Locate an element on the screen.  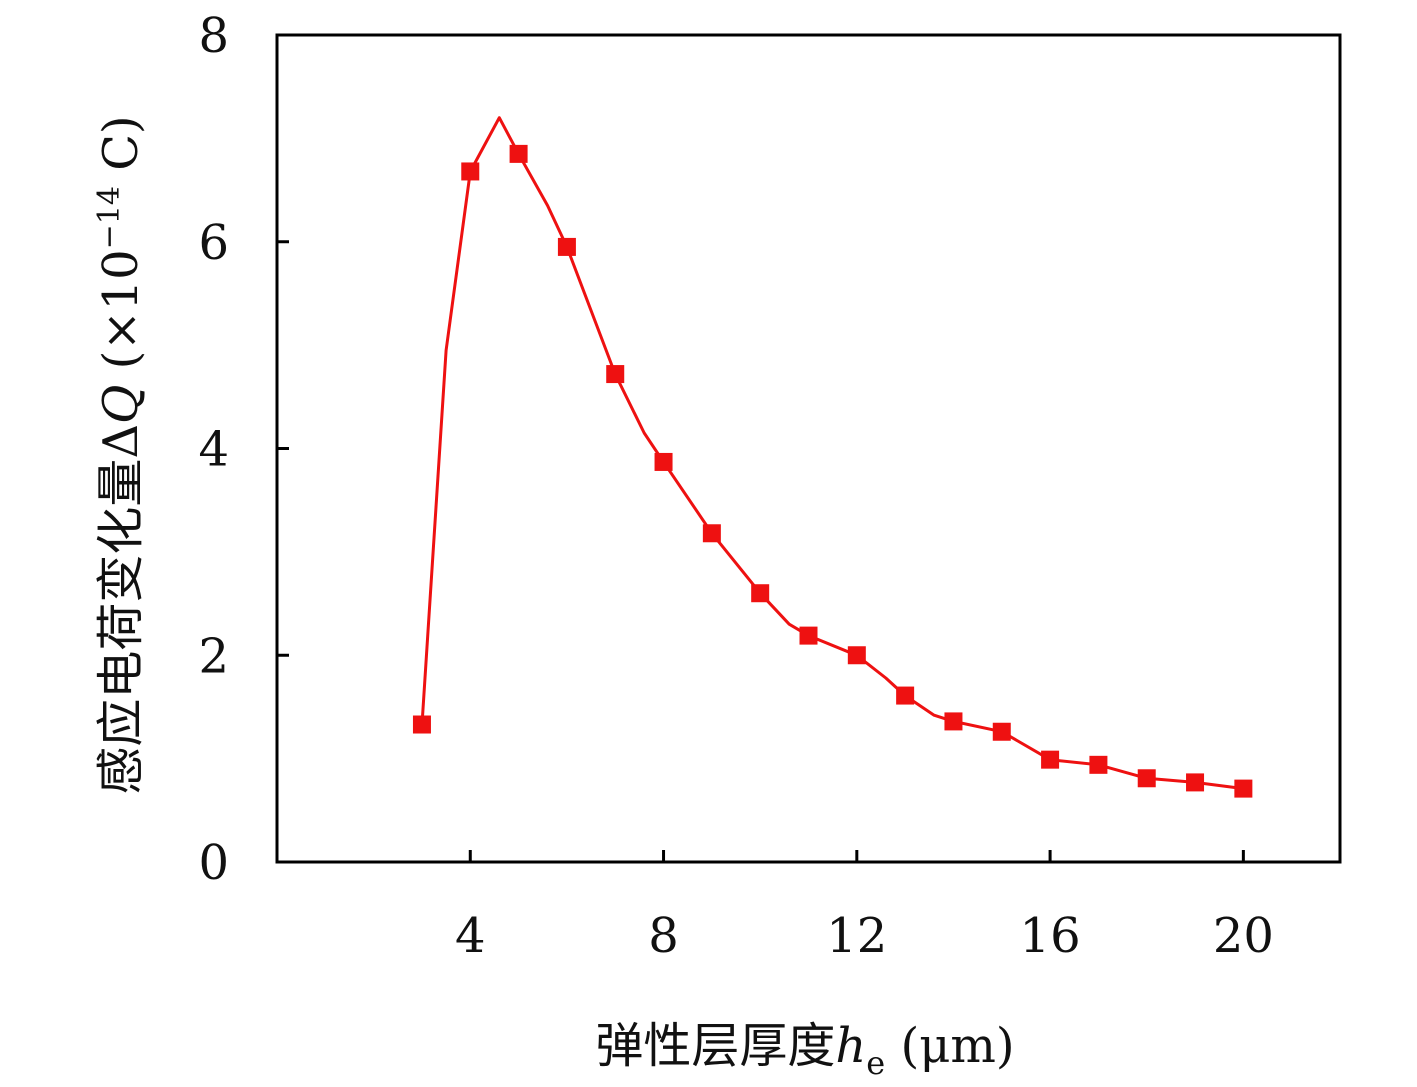
y-axis-title-unit-close: C) is located at coordinates (121, 150).